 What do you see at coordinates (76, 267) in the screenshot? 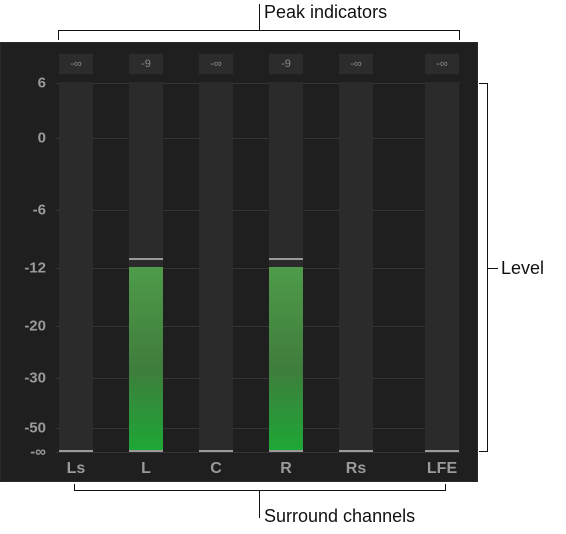
I see `channel-track-ls` at bounding box center [76, 267].